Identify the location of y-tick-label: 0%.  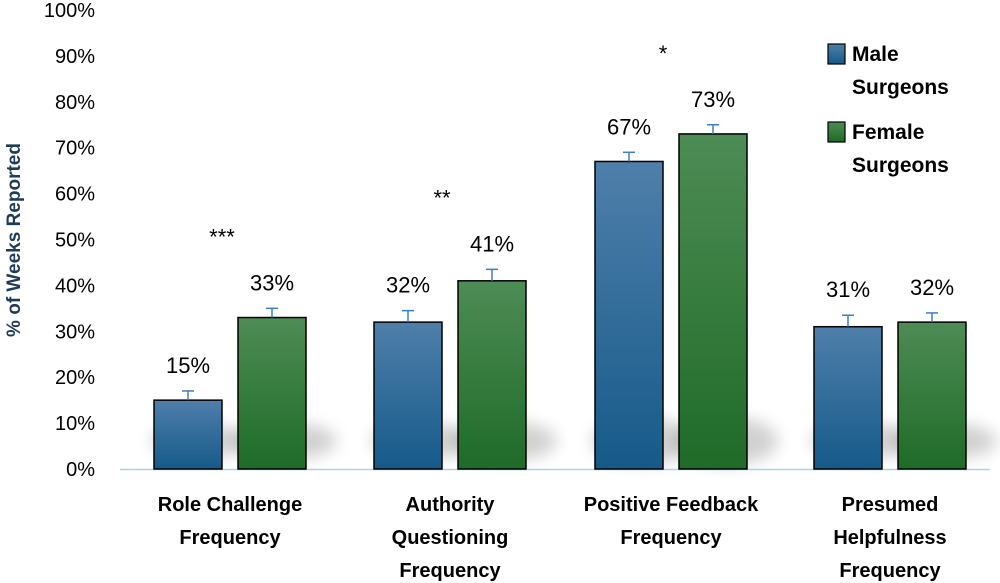
(80, 470).